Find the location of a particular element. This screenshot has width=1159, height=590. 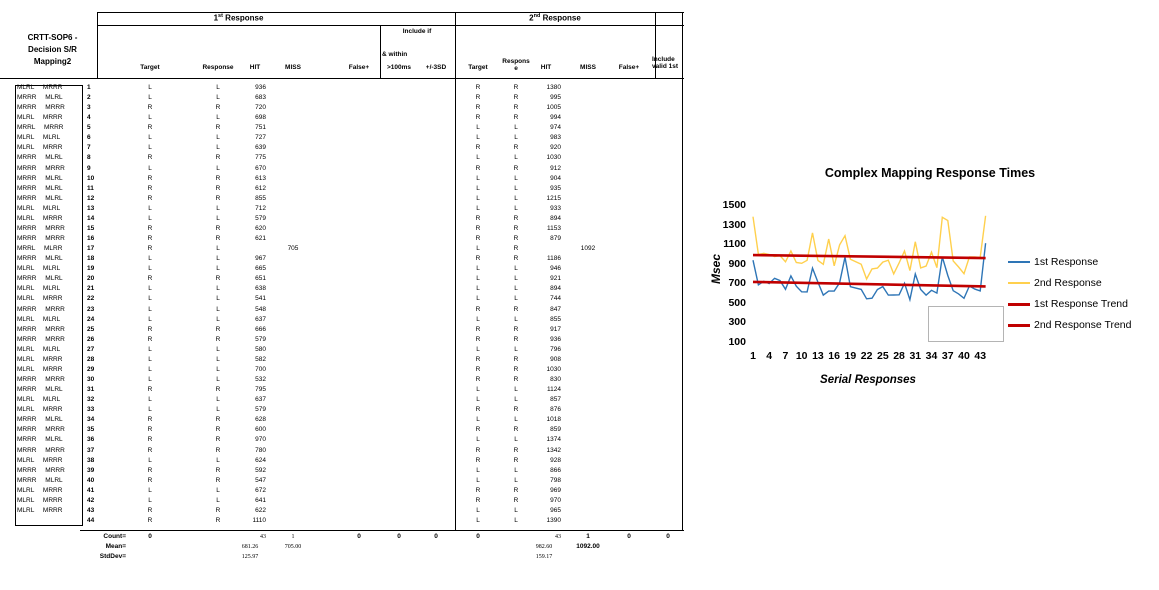

cell-h1: 621 is located at coordinates (260, 239).